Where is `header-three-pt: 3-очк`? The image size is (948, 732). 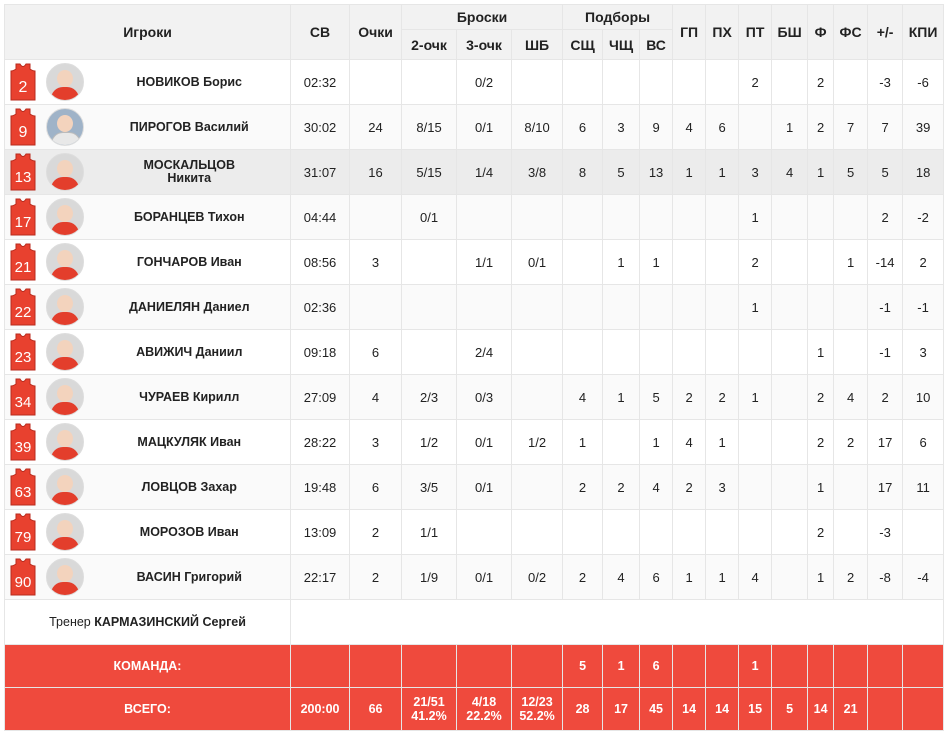
header-three-pt: 3-очк is located at coordinates (484, 44).